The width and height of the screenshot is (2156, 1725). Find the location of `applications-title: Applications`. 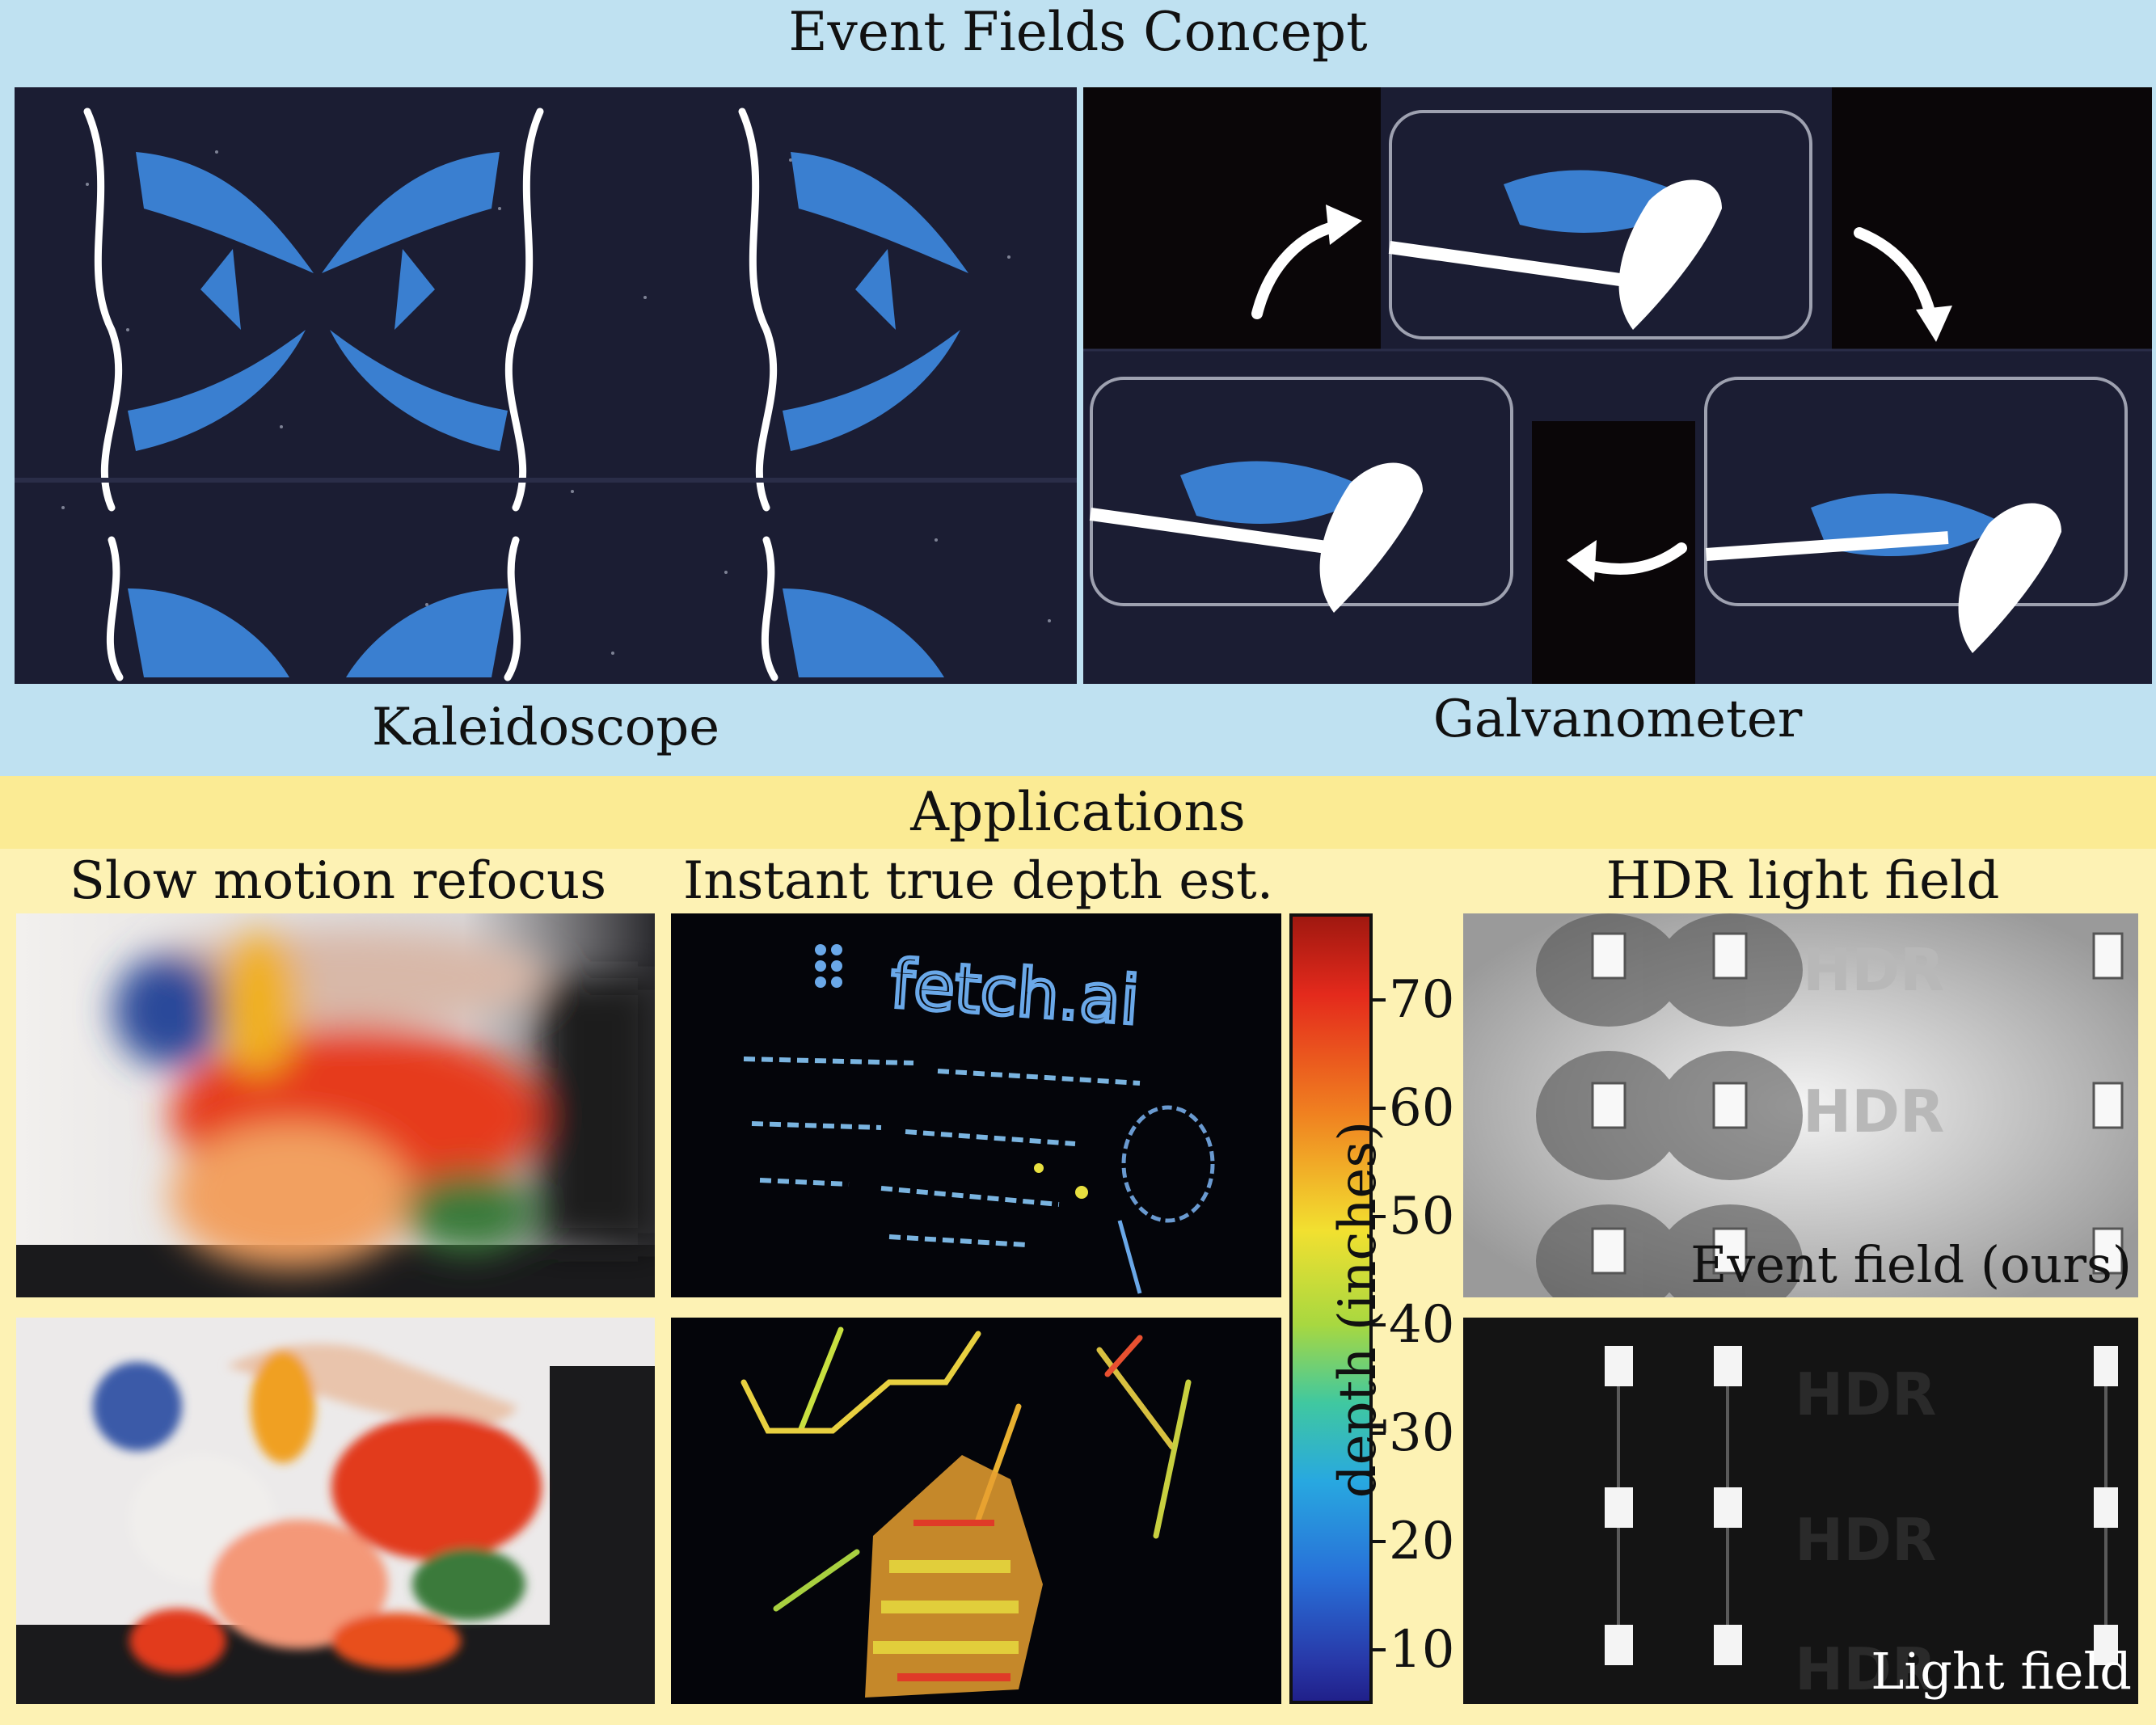

applications-title: Applications is located at coordinates (1078, 812).